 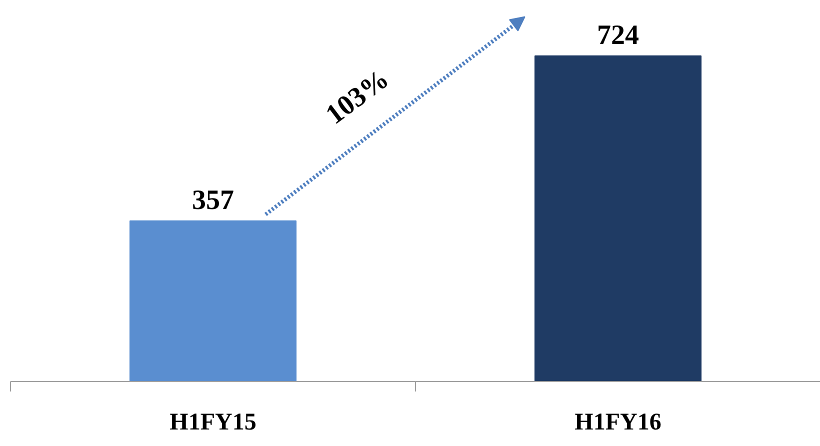 What do you see at coordinates (618, 35) in the screenshot?
I see `data-label: 724` at bounding box center [618, 35].